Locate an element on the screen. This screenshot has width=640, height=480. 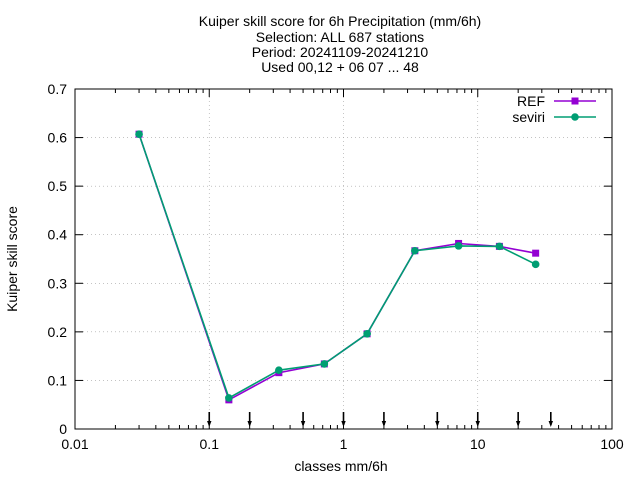
legend-label-ref: REF is located at coordinates (531, 101).